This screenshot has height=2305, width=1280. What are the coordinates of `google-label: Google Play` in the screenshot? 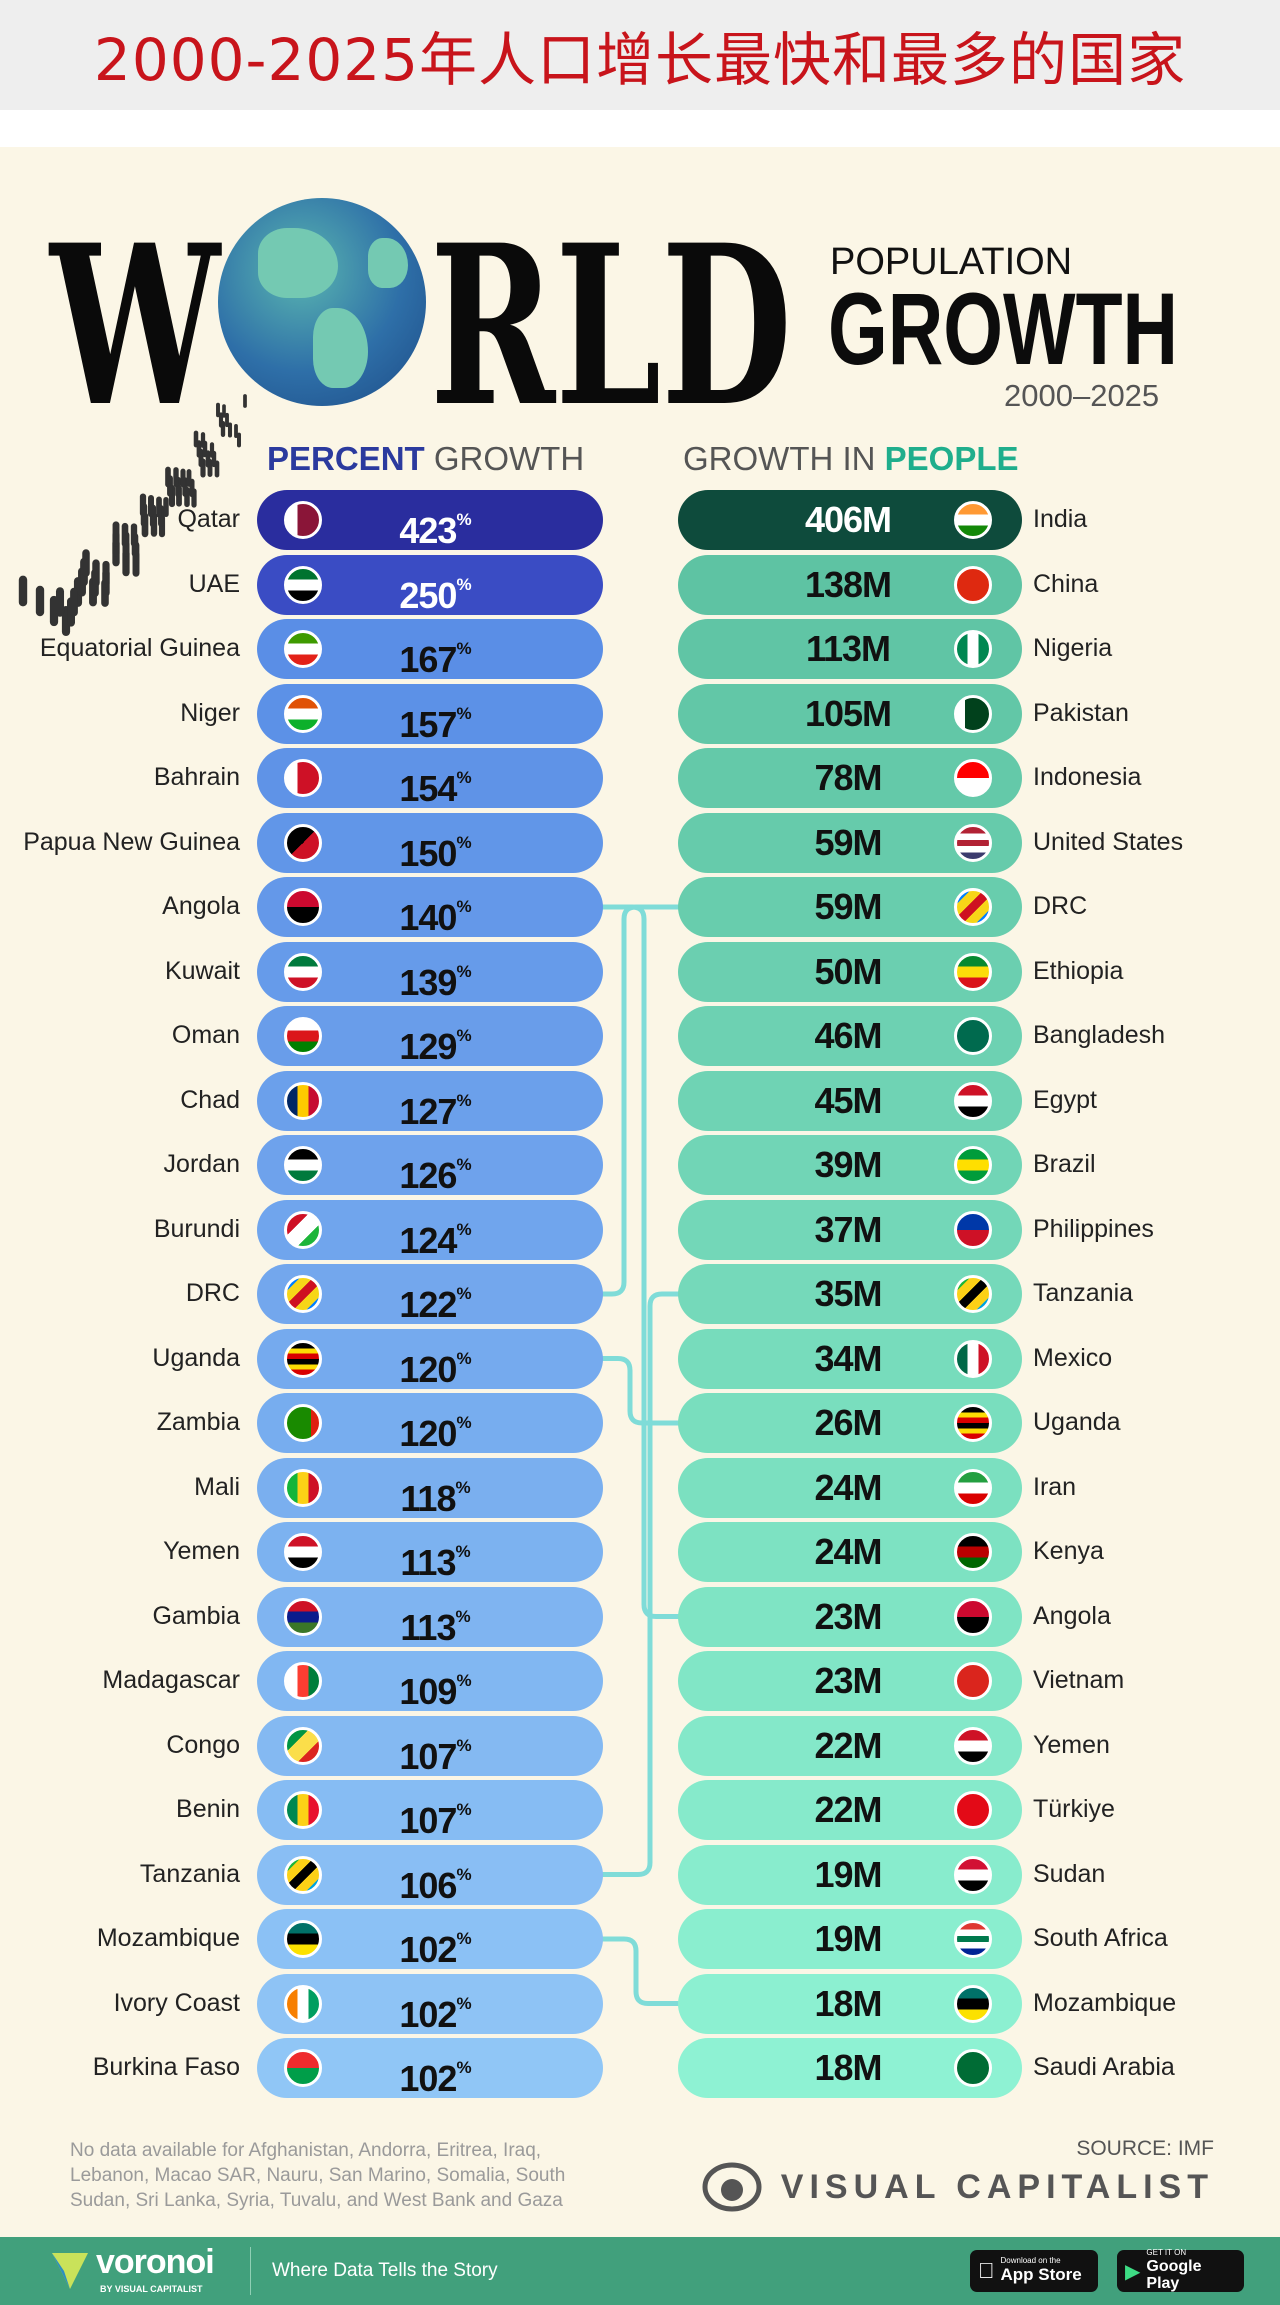 It's located at (1174, 2275).